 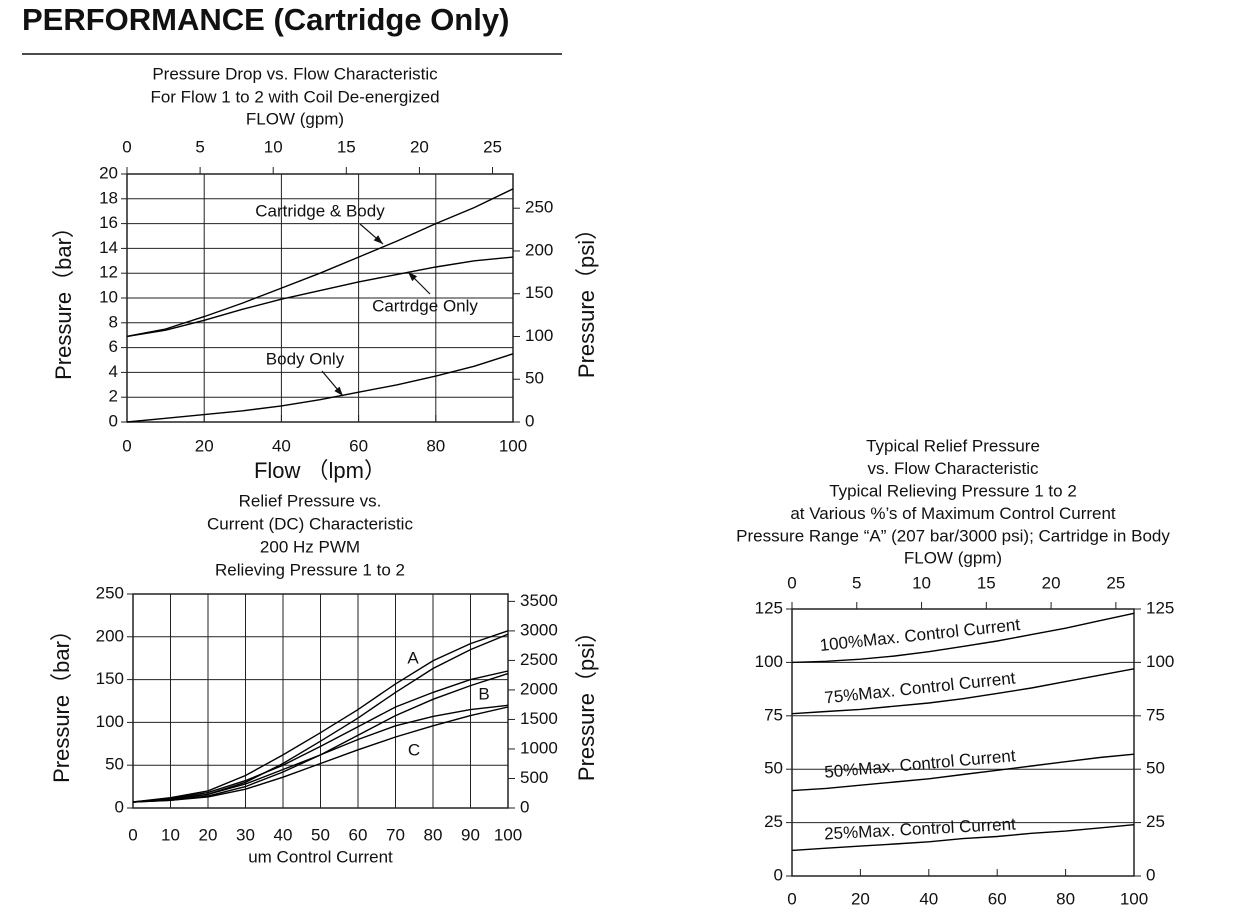 What do you see at coordinates (1160, 661) in the screenshot?
I see `y2-tick-label: 100` at bounding box center [1160, 661].